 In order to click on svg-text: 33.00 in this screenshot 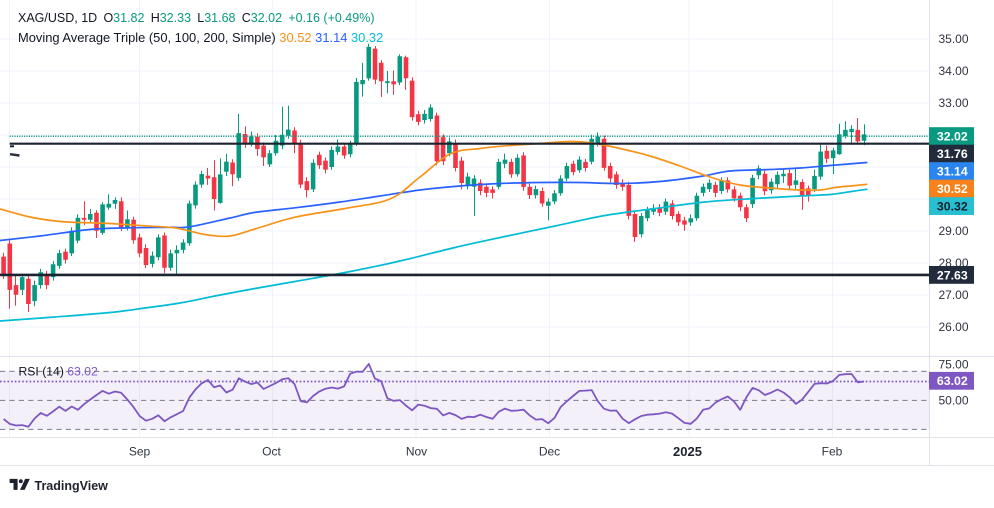, I will do `click(954, 103)`.